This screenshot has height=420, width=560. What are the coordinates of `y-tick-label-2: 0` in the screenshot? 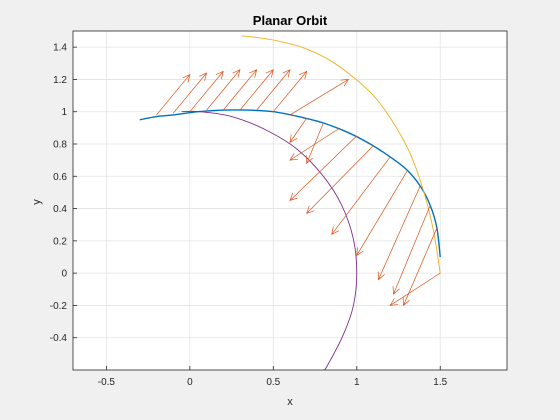 It's located at (64, 274).